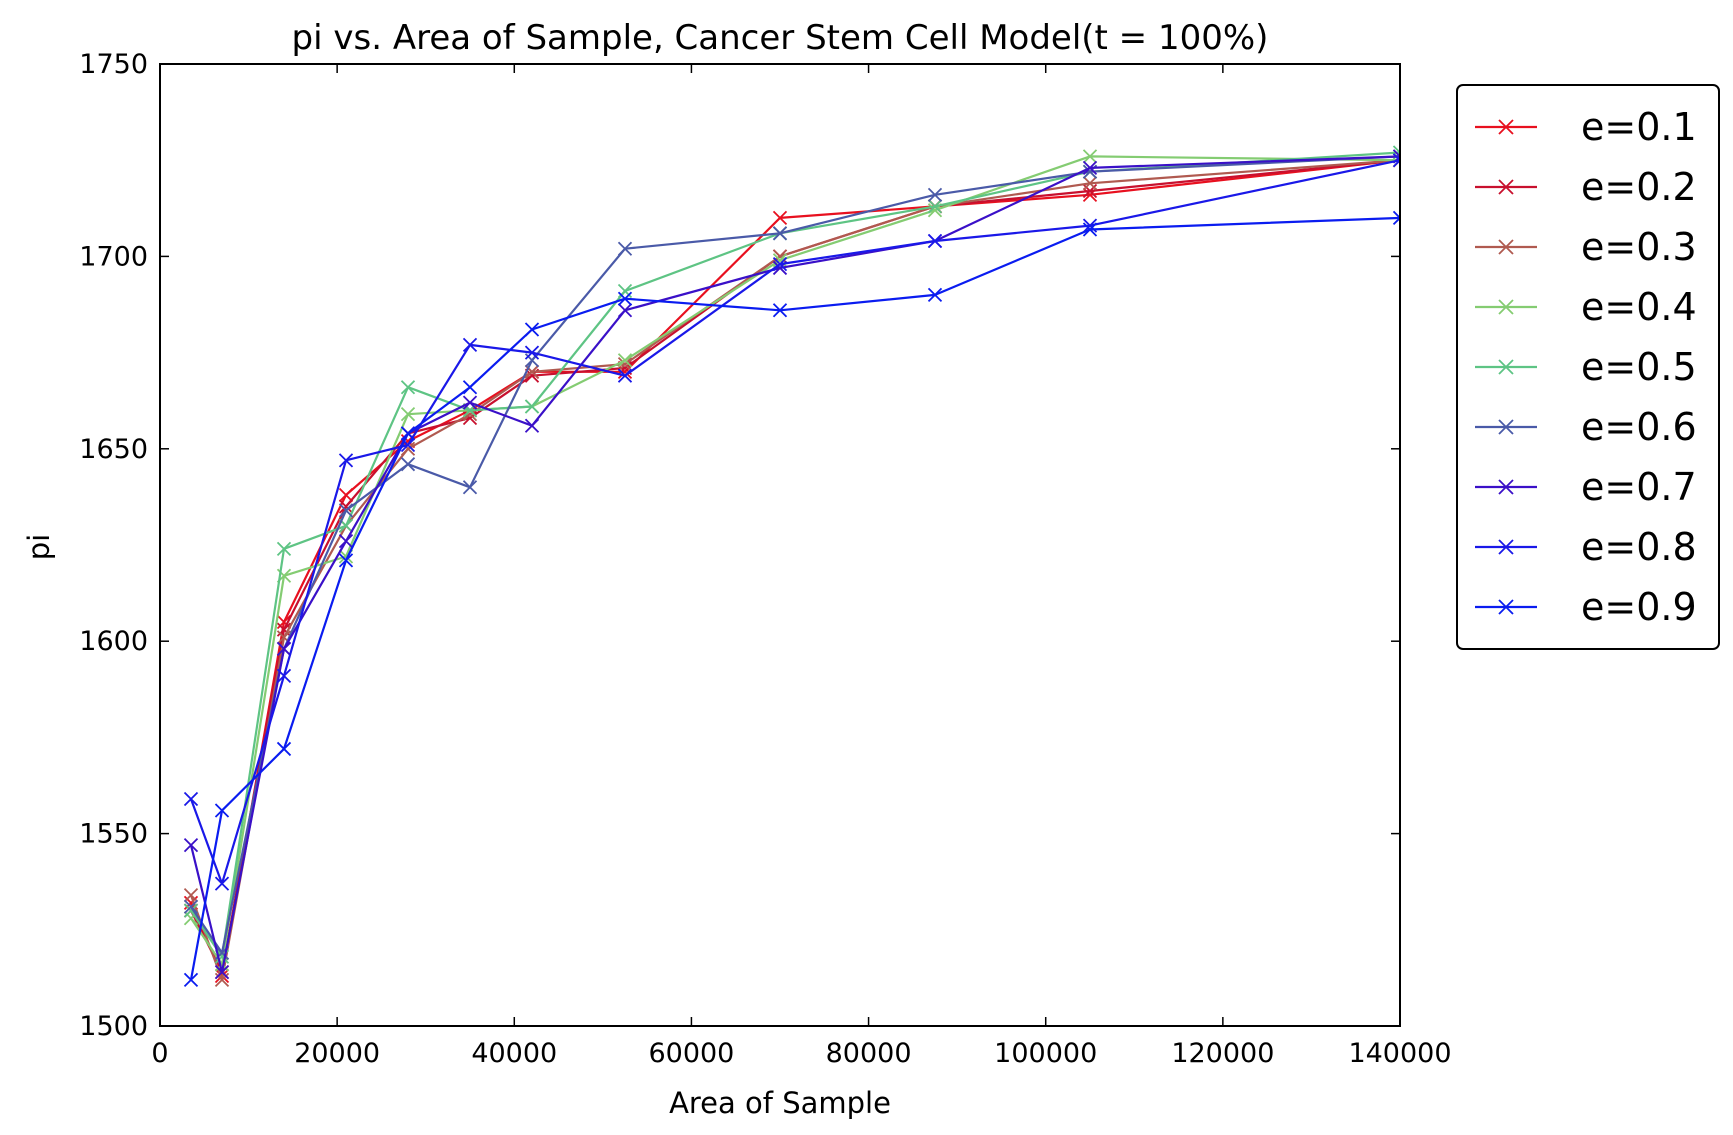 The width and height of the screenshot is (1733, 1135). I want to click on x-tick-label: 80000, so click(869, 1053).